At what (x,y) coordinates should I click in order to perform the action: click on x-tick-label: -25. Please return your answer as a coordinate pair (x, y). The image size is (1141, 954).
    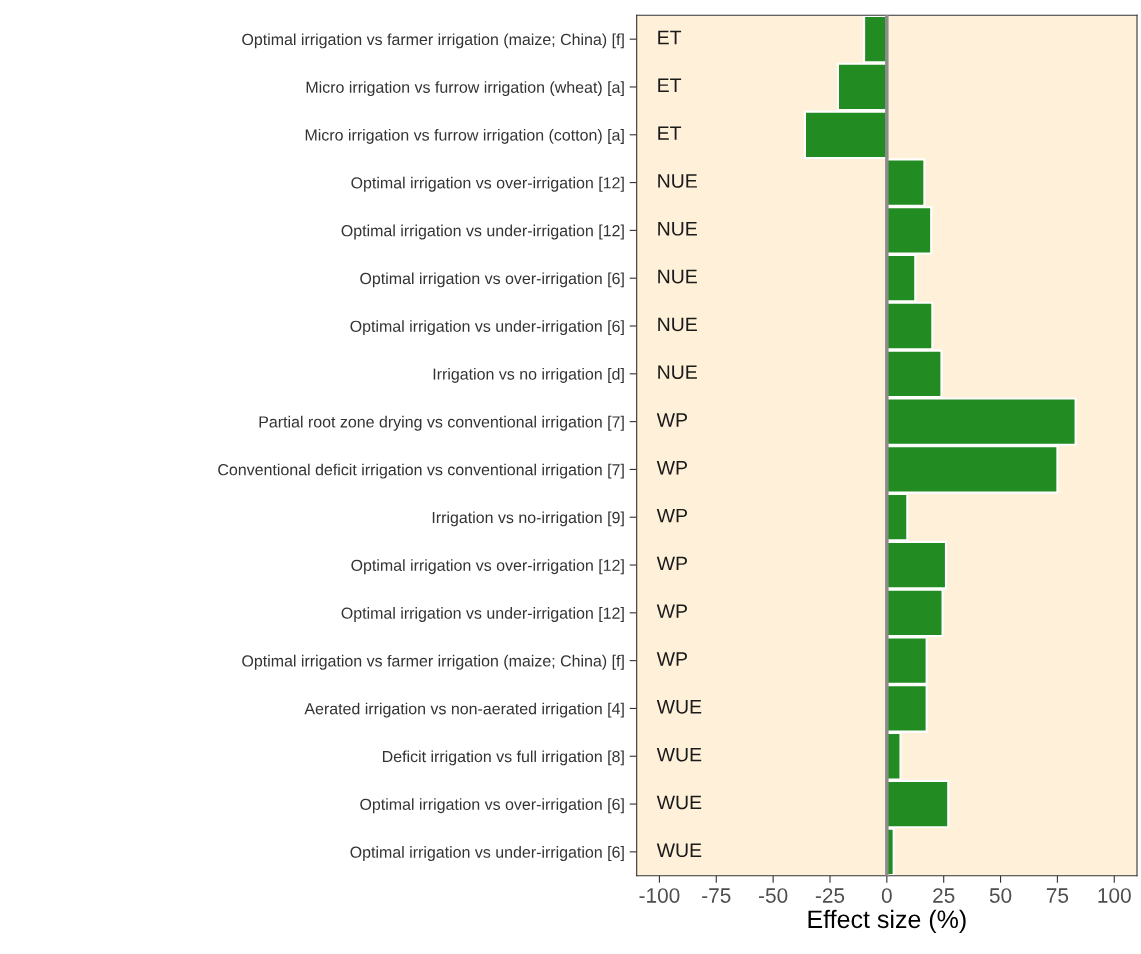
    Looking at the image, I should click on (830, 895).